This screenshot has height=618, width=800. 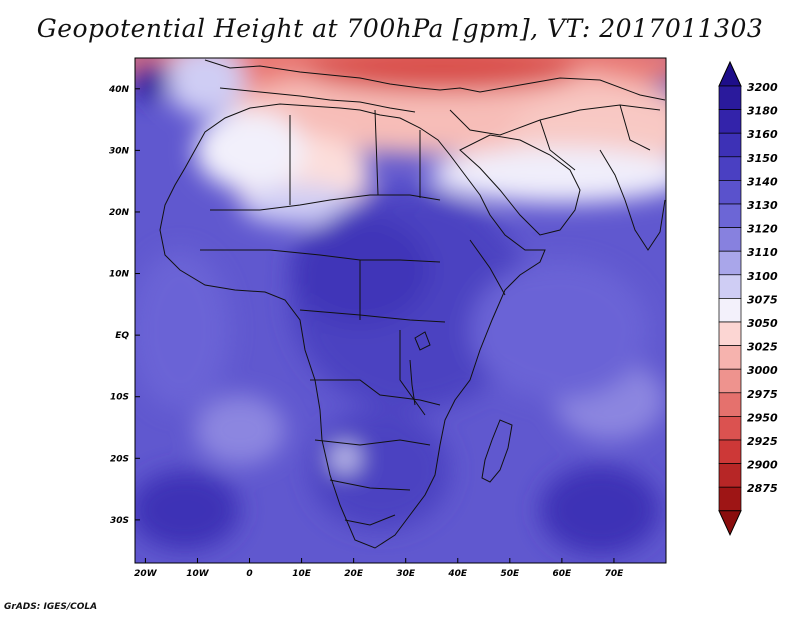 I want to click on lat-tick-label: EQ, so click(x=122, y=336).